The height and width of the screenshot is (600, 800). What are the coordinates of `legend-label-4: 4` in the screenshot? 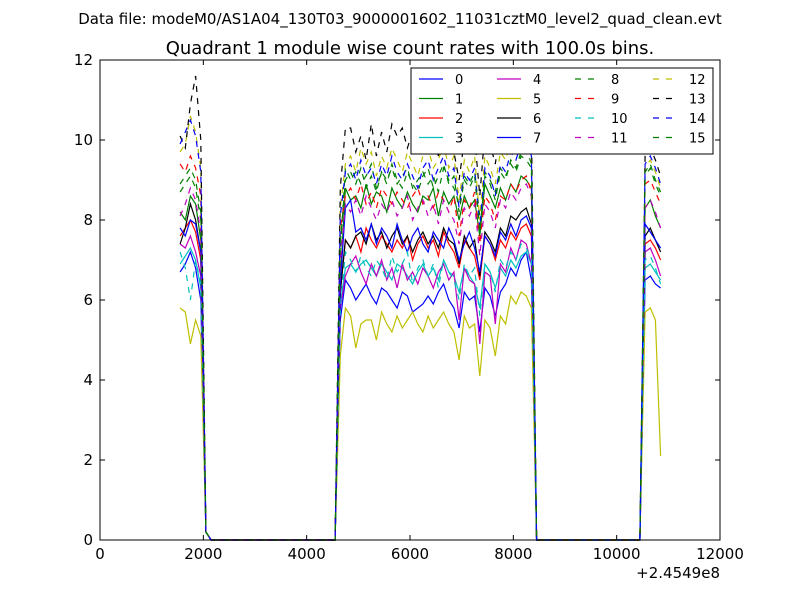 It's located at (537, 80).